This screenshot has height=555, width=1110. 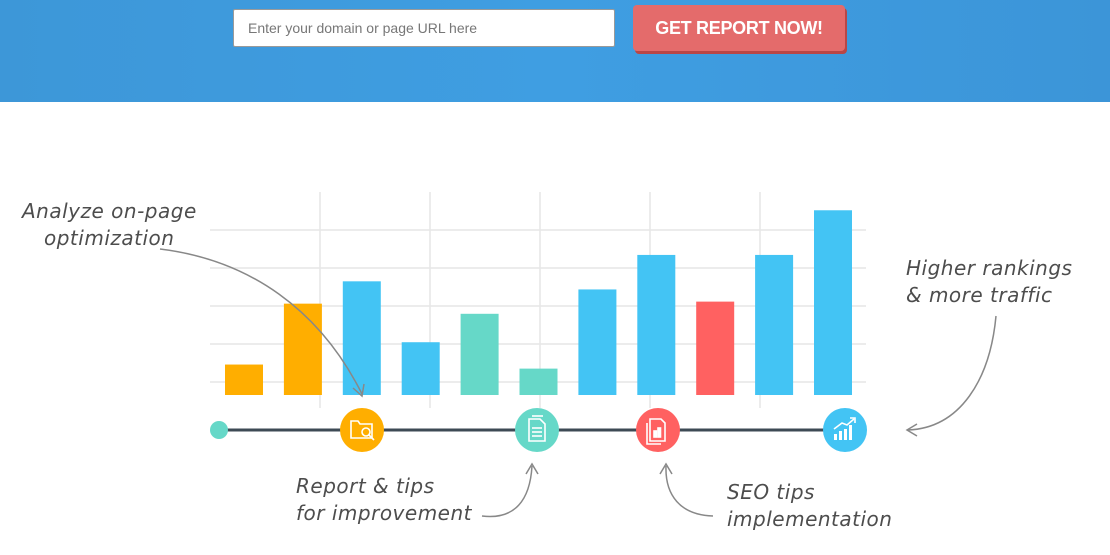 I want to click on timeline-step-report, so click(x=537, y=430).